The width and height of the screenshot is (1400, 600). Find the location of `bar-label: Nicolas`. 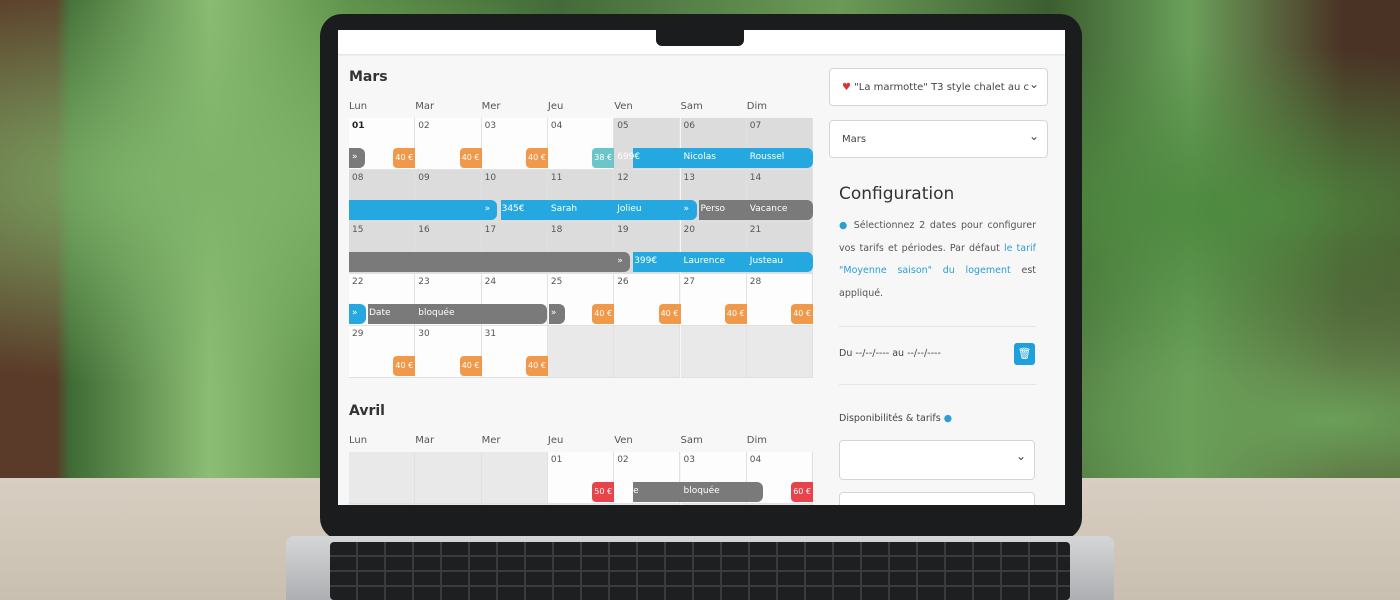

bar-label: Nicolas is located at coordinates (699, 157).